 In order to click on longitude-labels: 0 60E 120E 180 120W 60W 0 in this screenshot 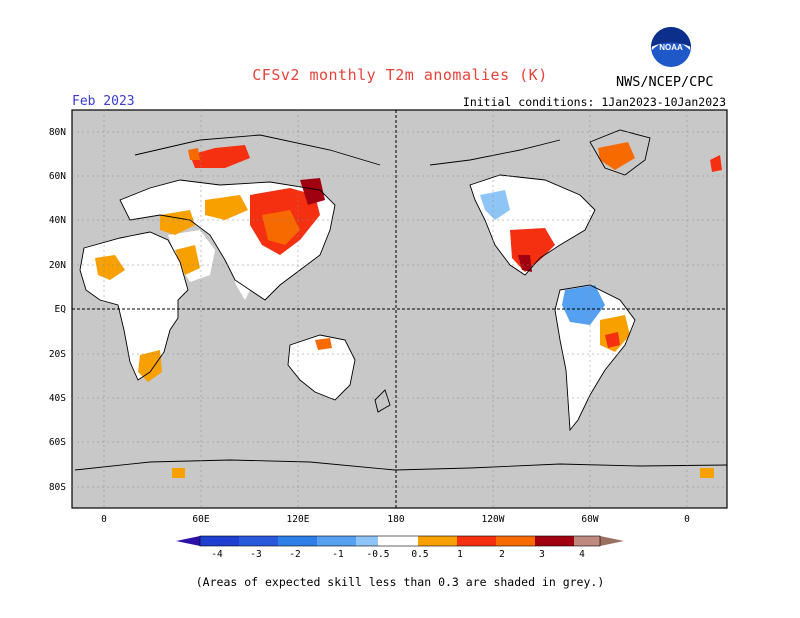, I will do `click(395, 519)`.